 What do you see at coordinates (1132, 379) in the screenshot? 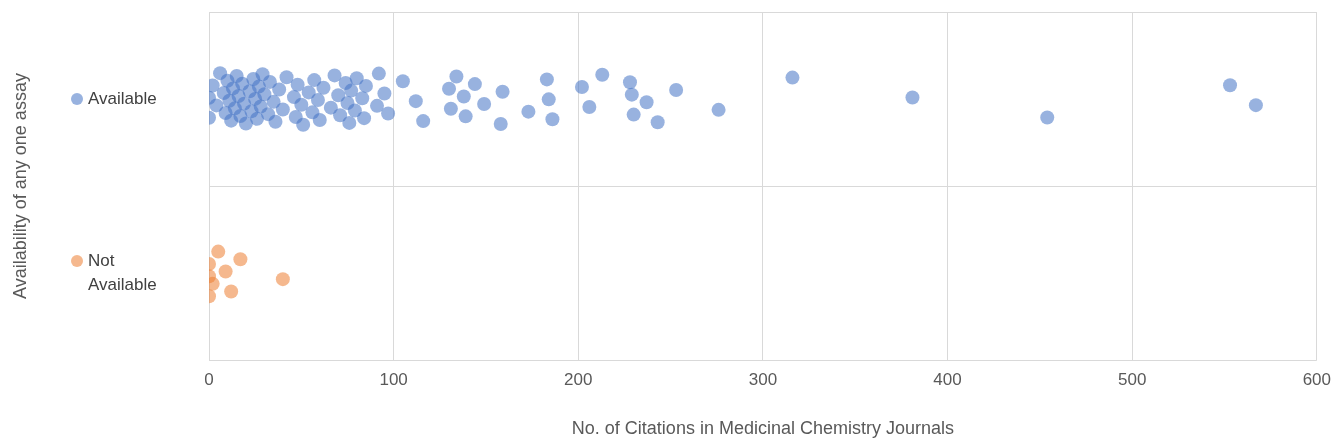
I see `x-tick-label: 500` at bounding box center [1132, 379].